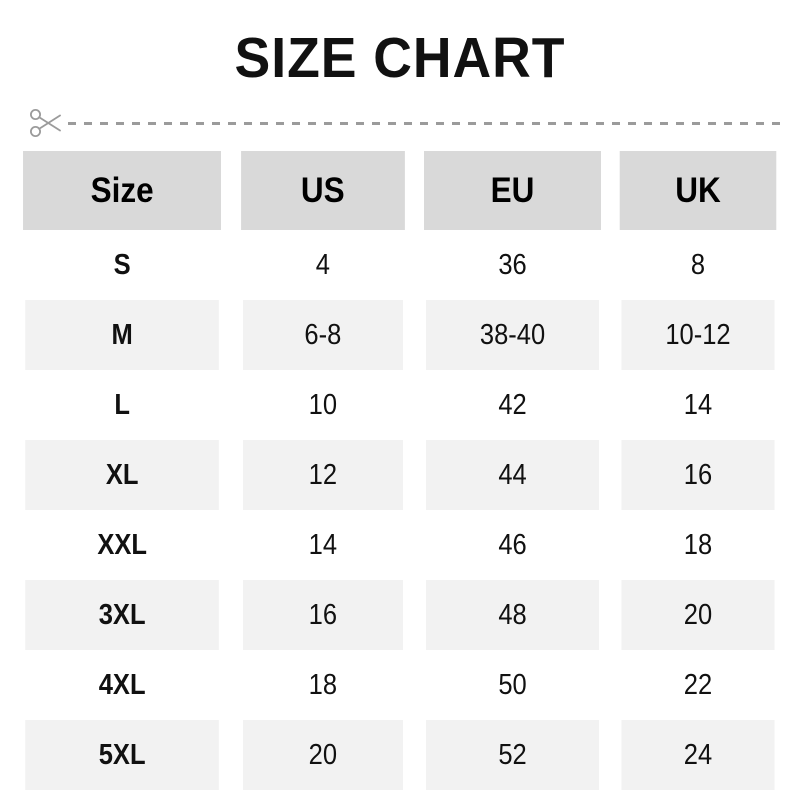 The width and height of the screenshot is (800, 800). Describe the element at coordinates (512, 265) in the screenshot. I see `cell-eu: 36` at that location.